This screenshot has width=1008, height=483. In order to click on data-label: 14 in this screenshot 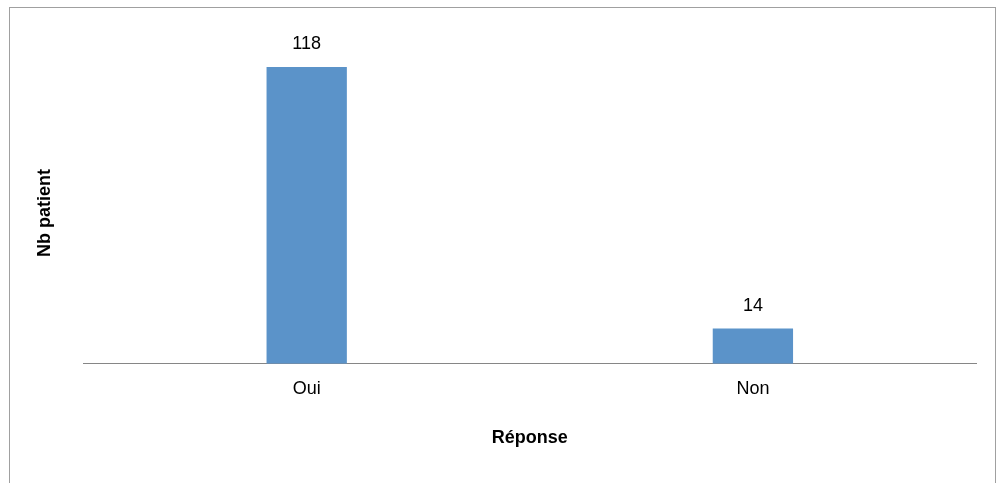, I will do `click(752, 304)`.